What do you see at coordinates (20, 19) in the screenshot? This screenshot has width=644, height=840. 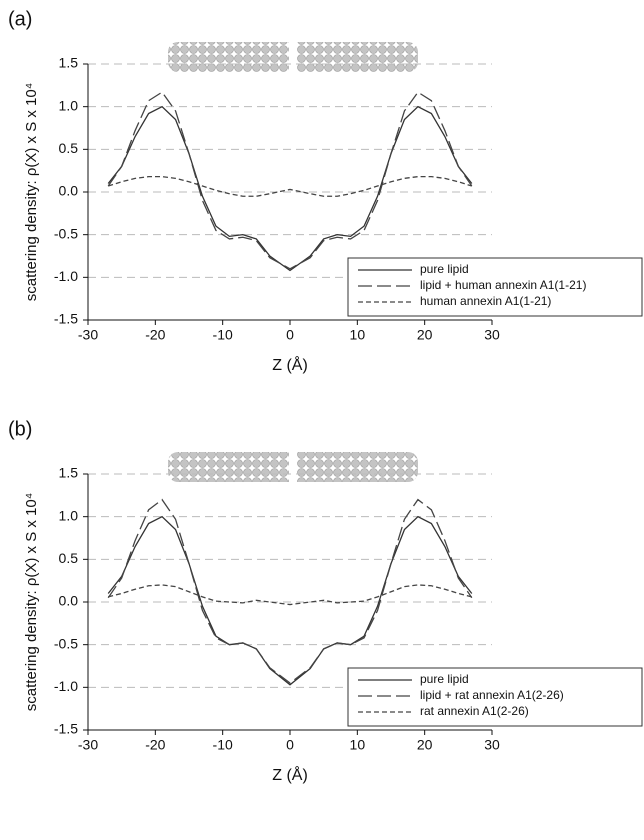 I see `panel-label: (a)` at bounding box center [20, 19].